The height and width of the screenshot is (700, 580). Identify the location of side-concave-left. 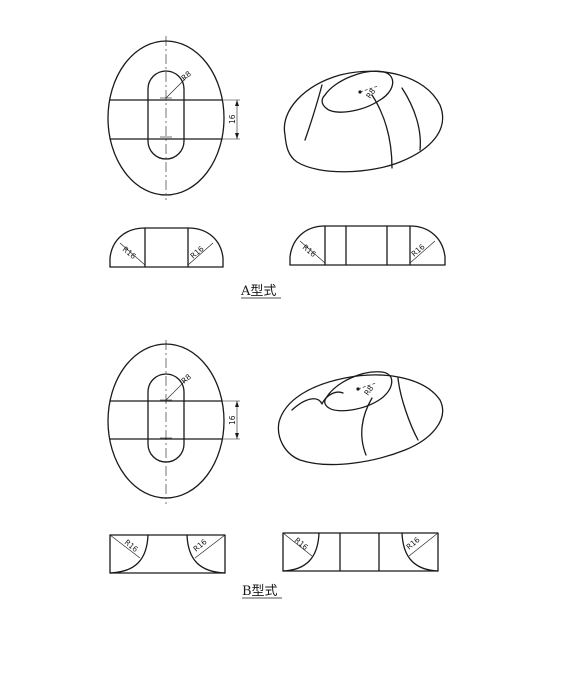
(301, 552).